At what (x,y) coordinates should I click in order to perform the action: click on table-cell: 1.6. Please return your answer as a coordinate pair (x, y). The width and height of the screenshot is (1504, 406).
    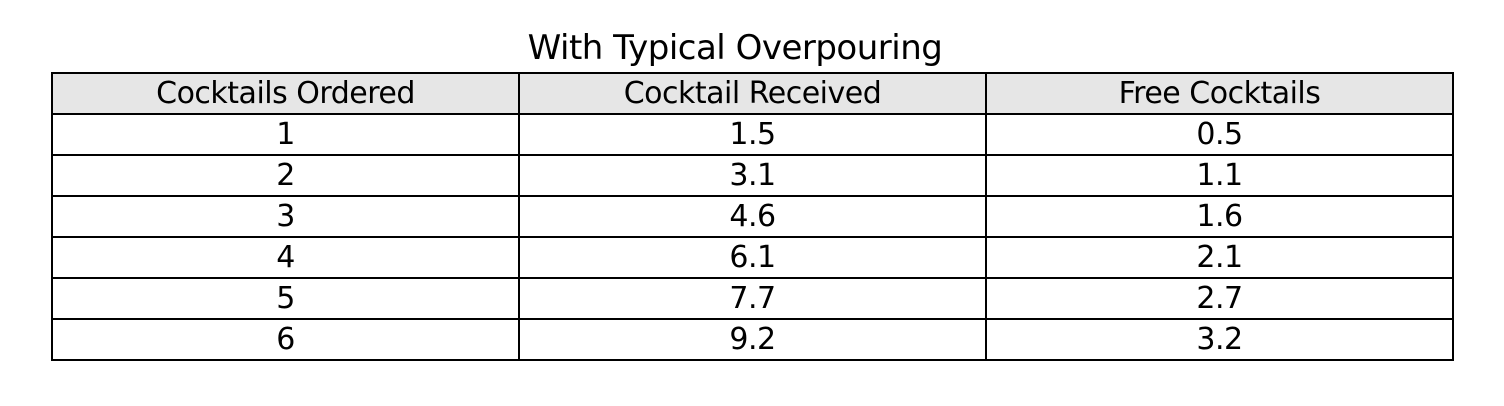
    Looking at the image, I should click on (1219, 216).